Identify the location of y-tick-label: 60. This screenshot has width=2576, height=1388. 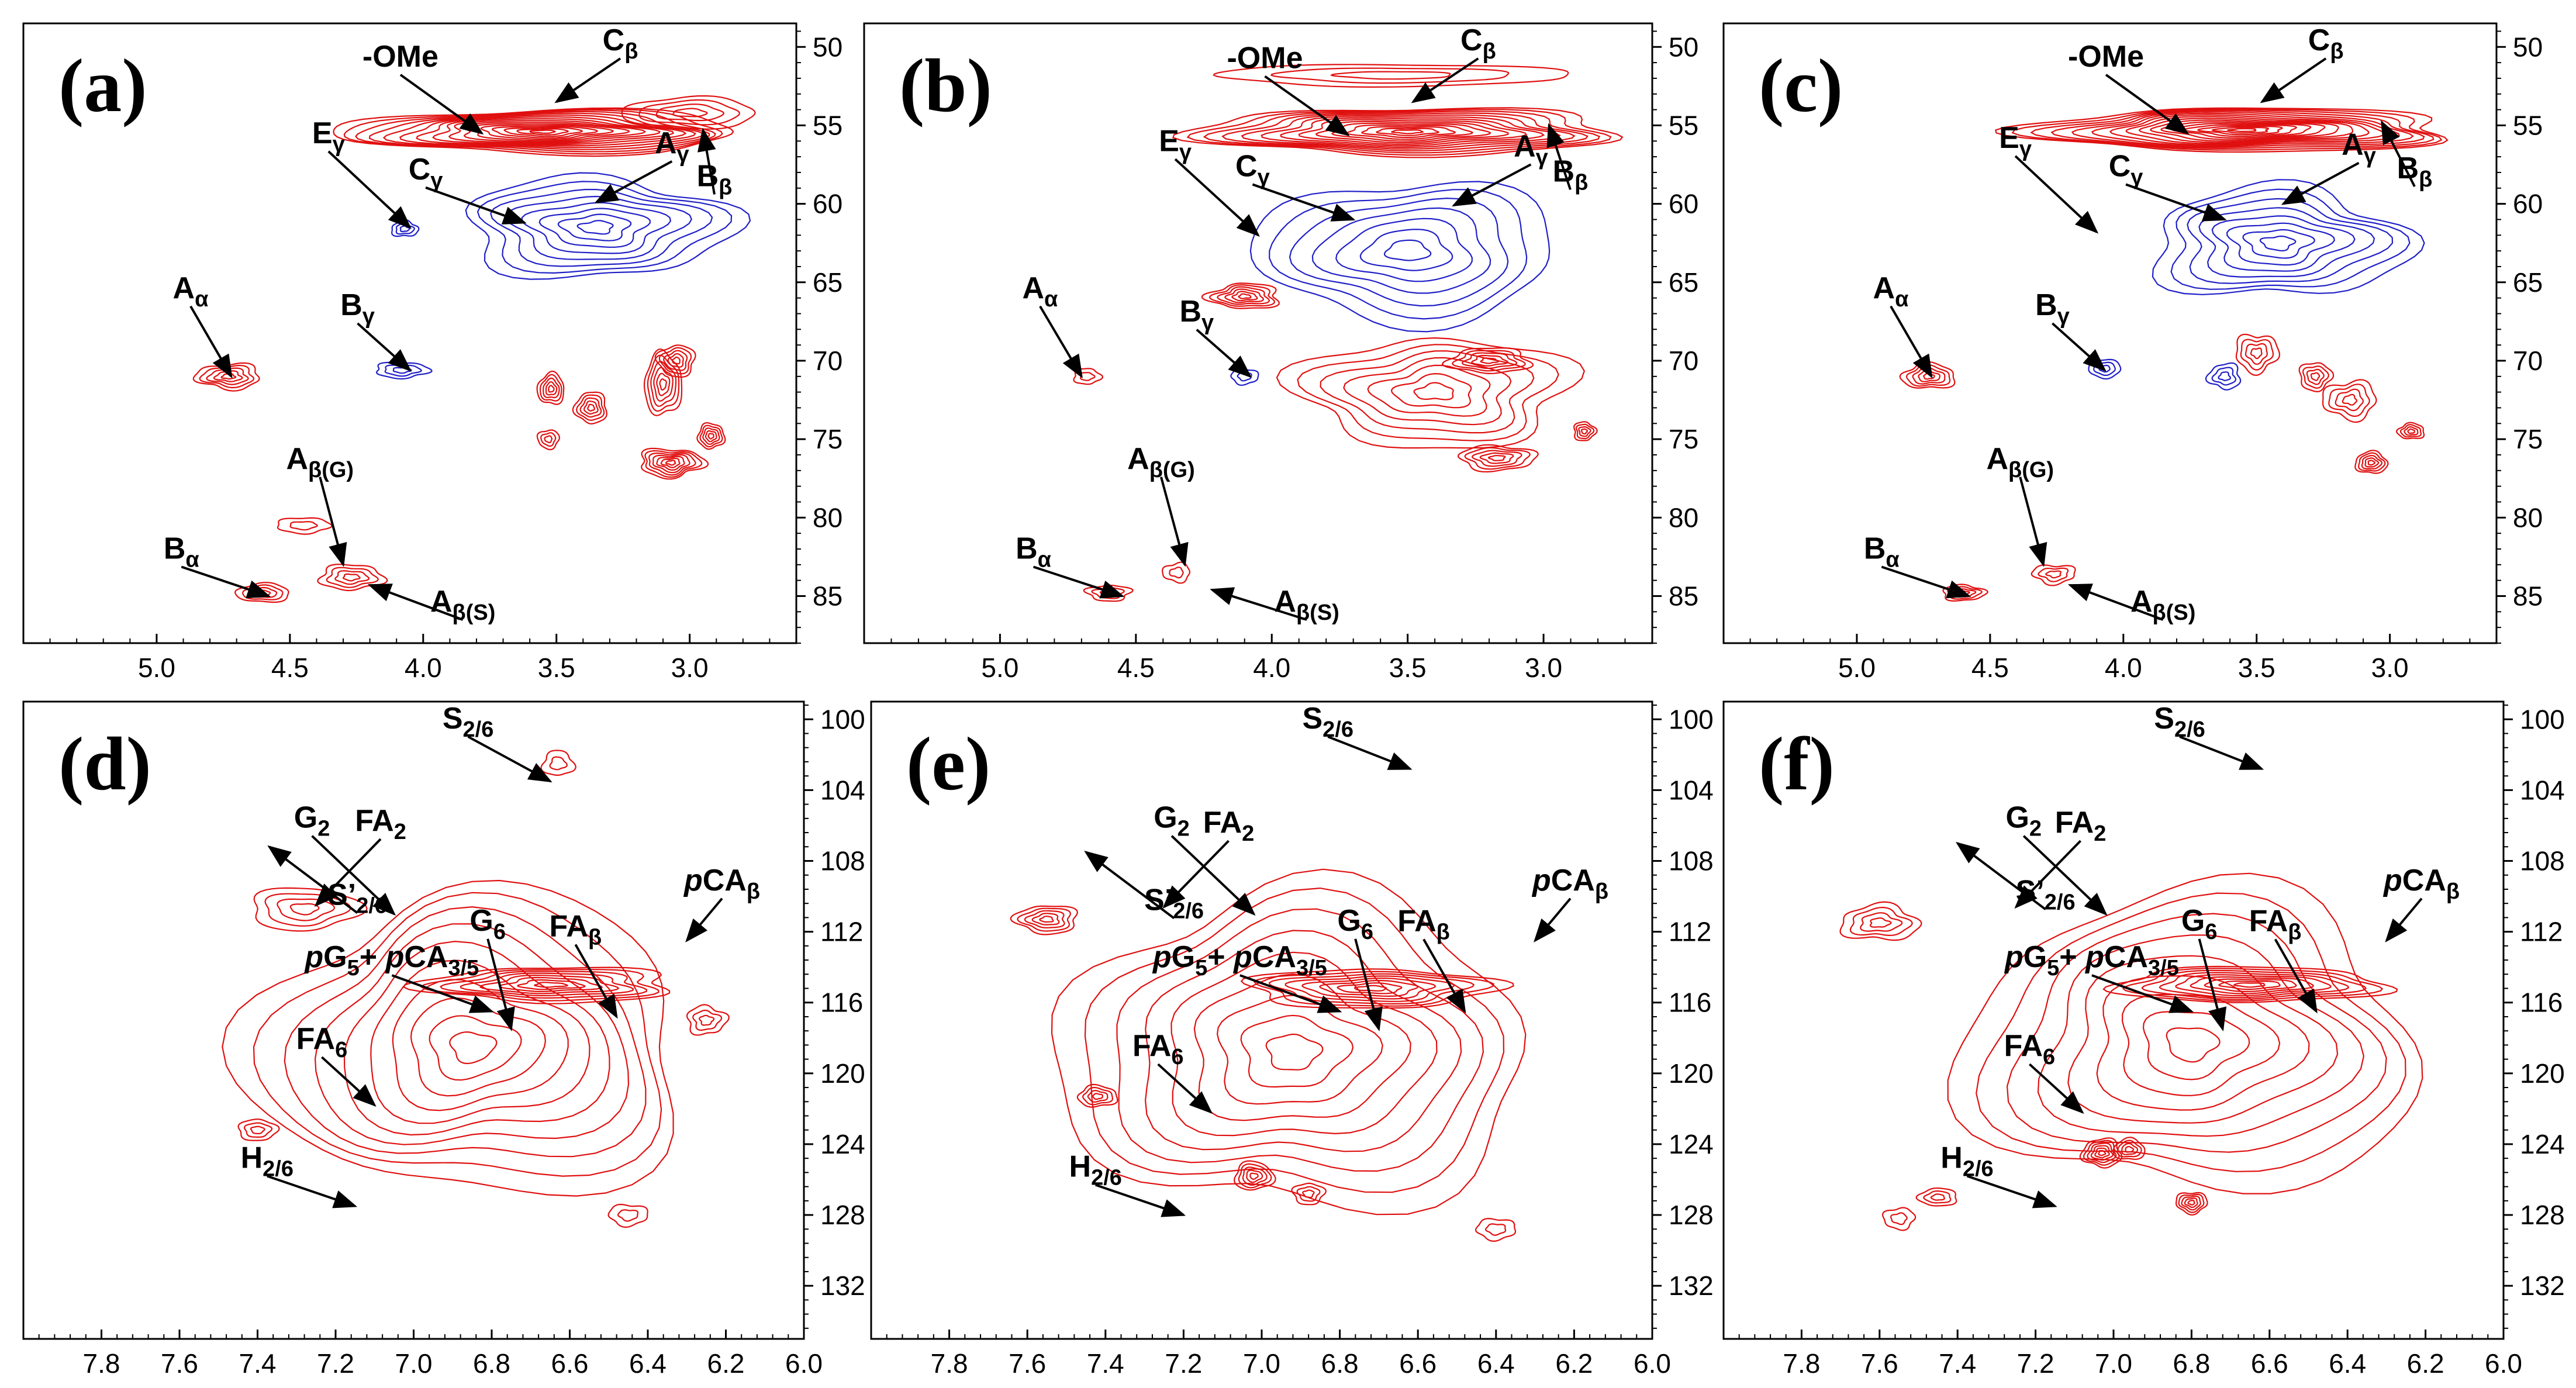
(2528, 204).